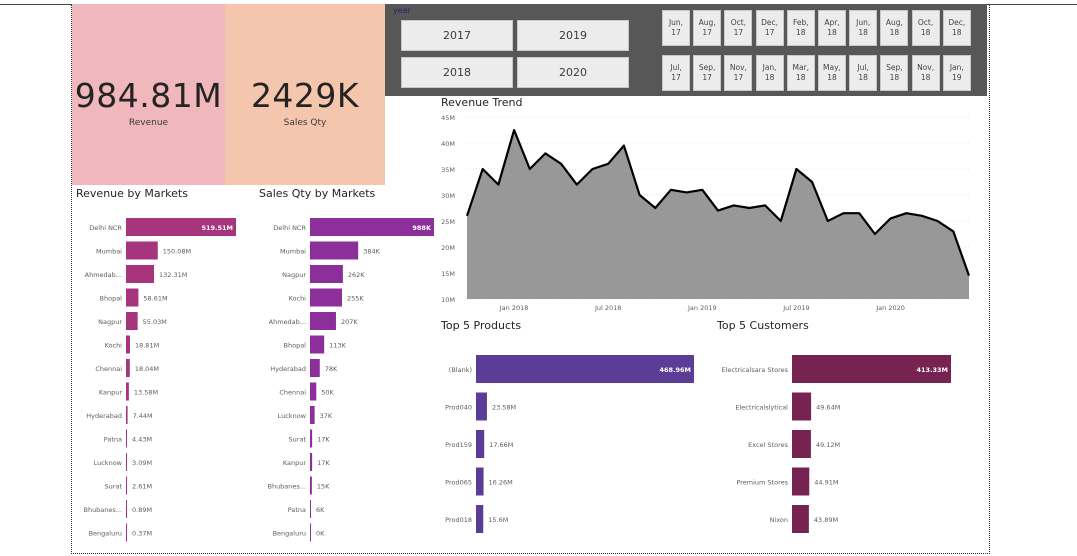 The image size is (1077, 556). What do you see at coordinates (501, 445) in the screenshot?
I see `data-label: 17.66M` at bounding box center [501, 445].